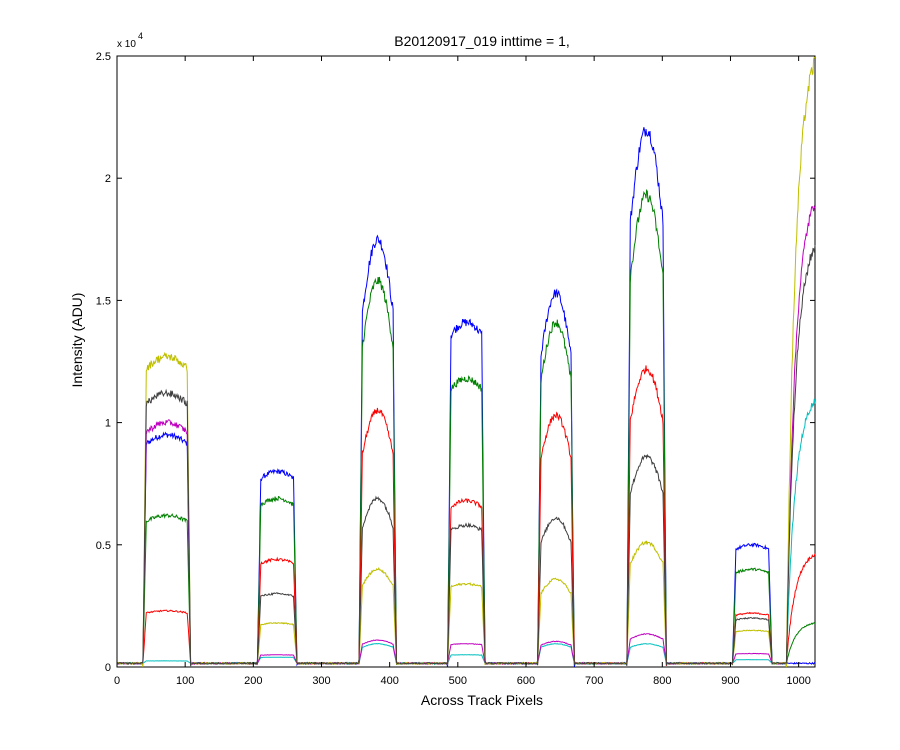 The height and width of the screenshot is (750, 900). I want to click on x-tick-label: 500, so click(458, 681).